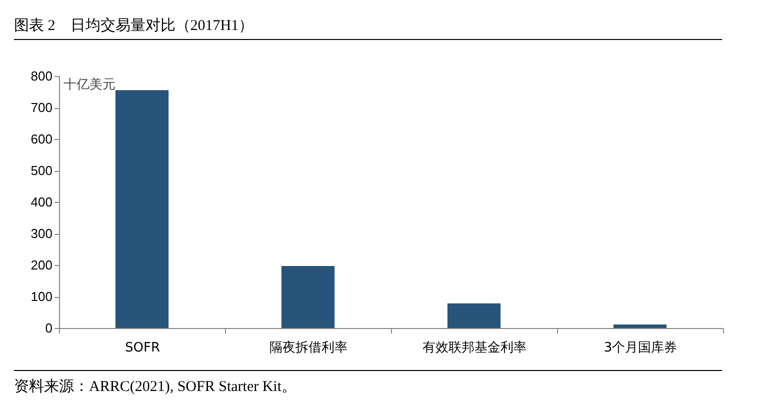 This screenshot has height=410, width=781. Describe the element at coordinates (474, 348) in the screenshot. I see `x-tick-label: 有效联邦基金利率` at that location.